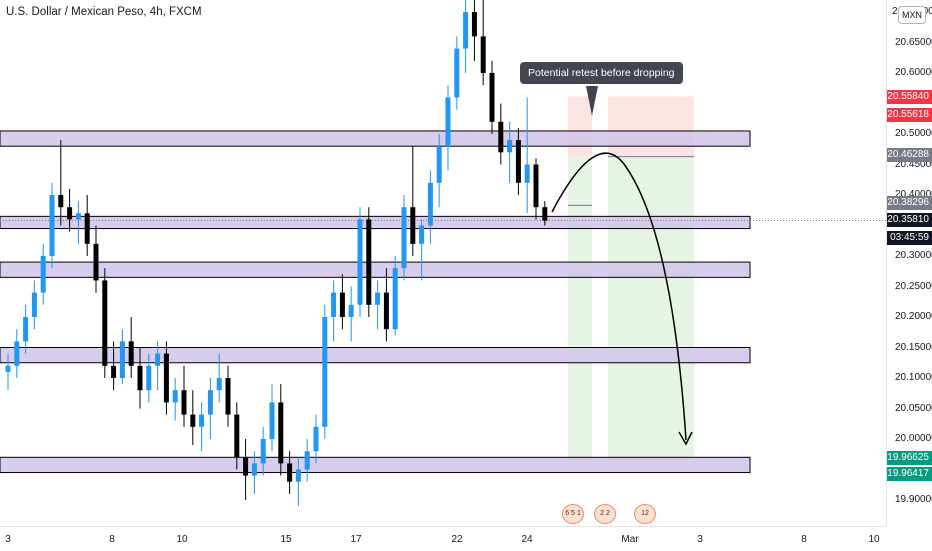  I want to click on time-tick-label: 22, so click(457, 539).